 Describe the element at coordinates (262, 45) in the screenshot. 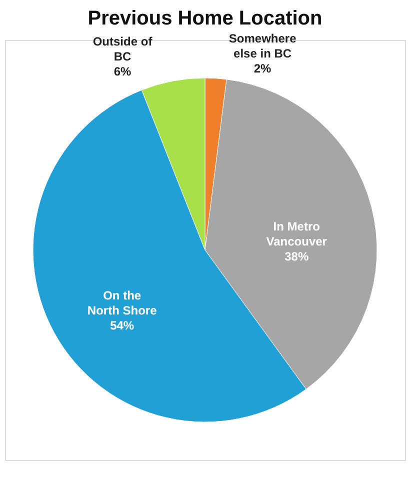

I see `slice-label: Somewhere else in BC` at that location.